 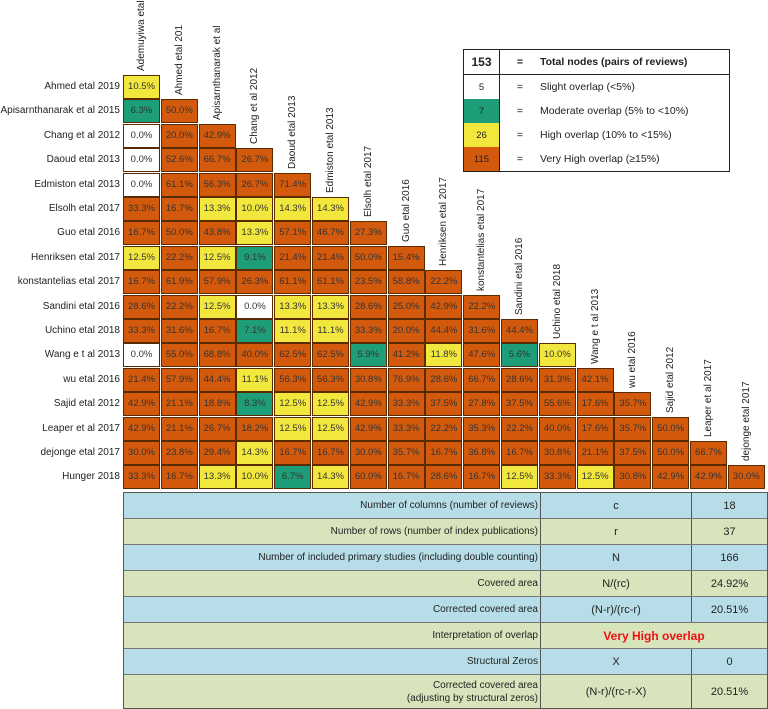 What do you see at coordinates (141, 87) in the screenshot?
I see `overlap-cell: 10.5%` at bounding box center [141, 87].